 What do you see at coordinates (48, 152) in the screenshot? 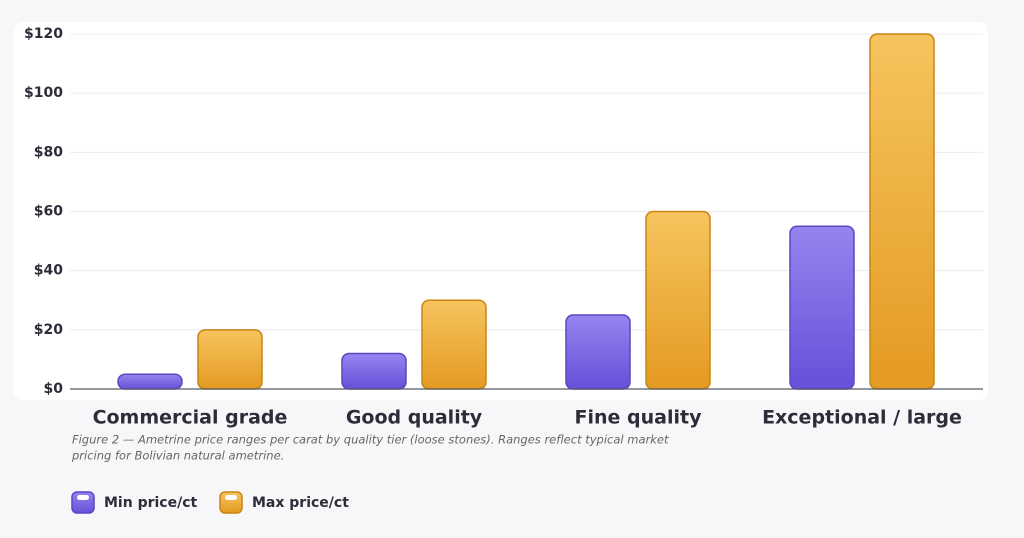
I see `y-tick-label: $80` at bounding box center [48, 152].